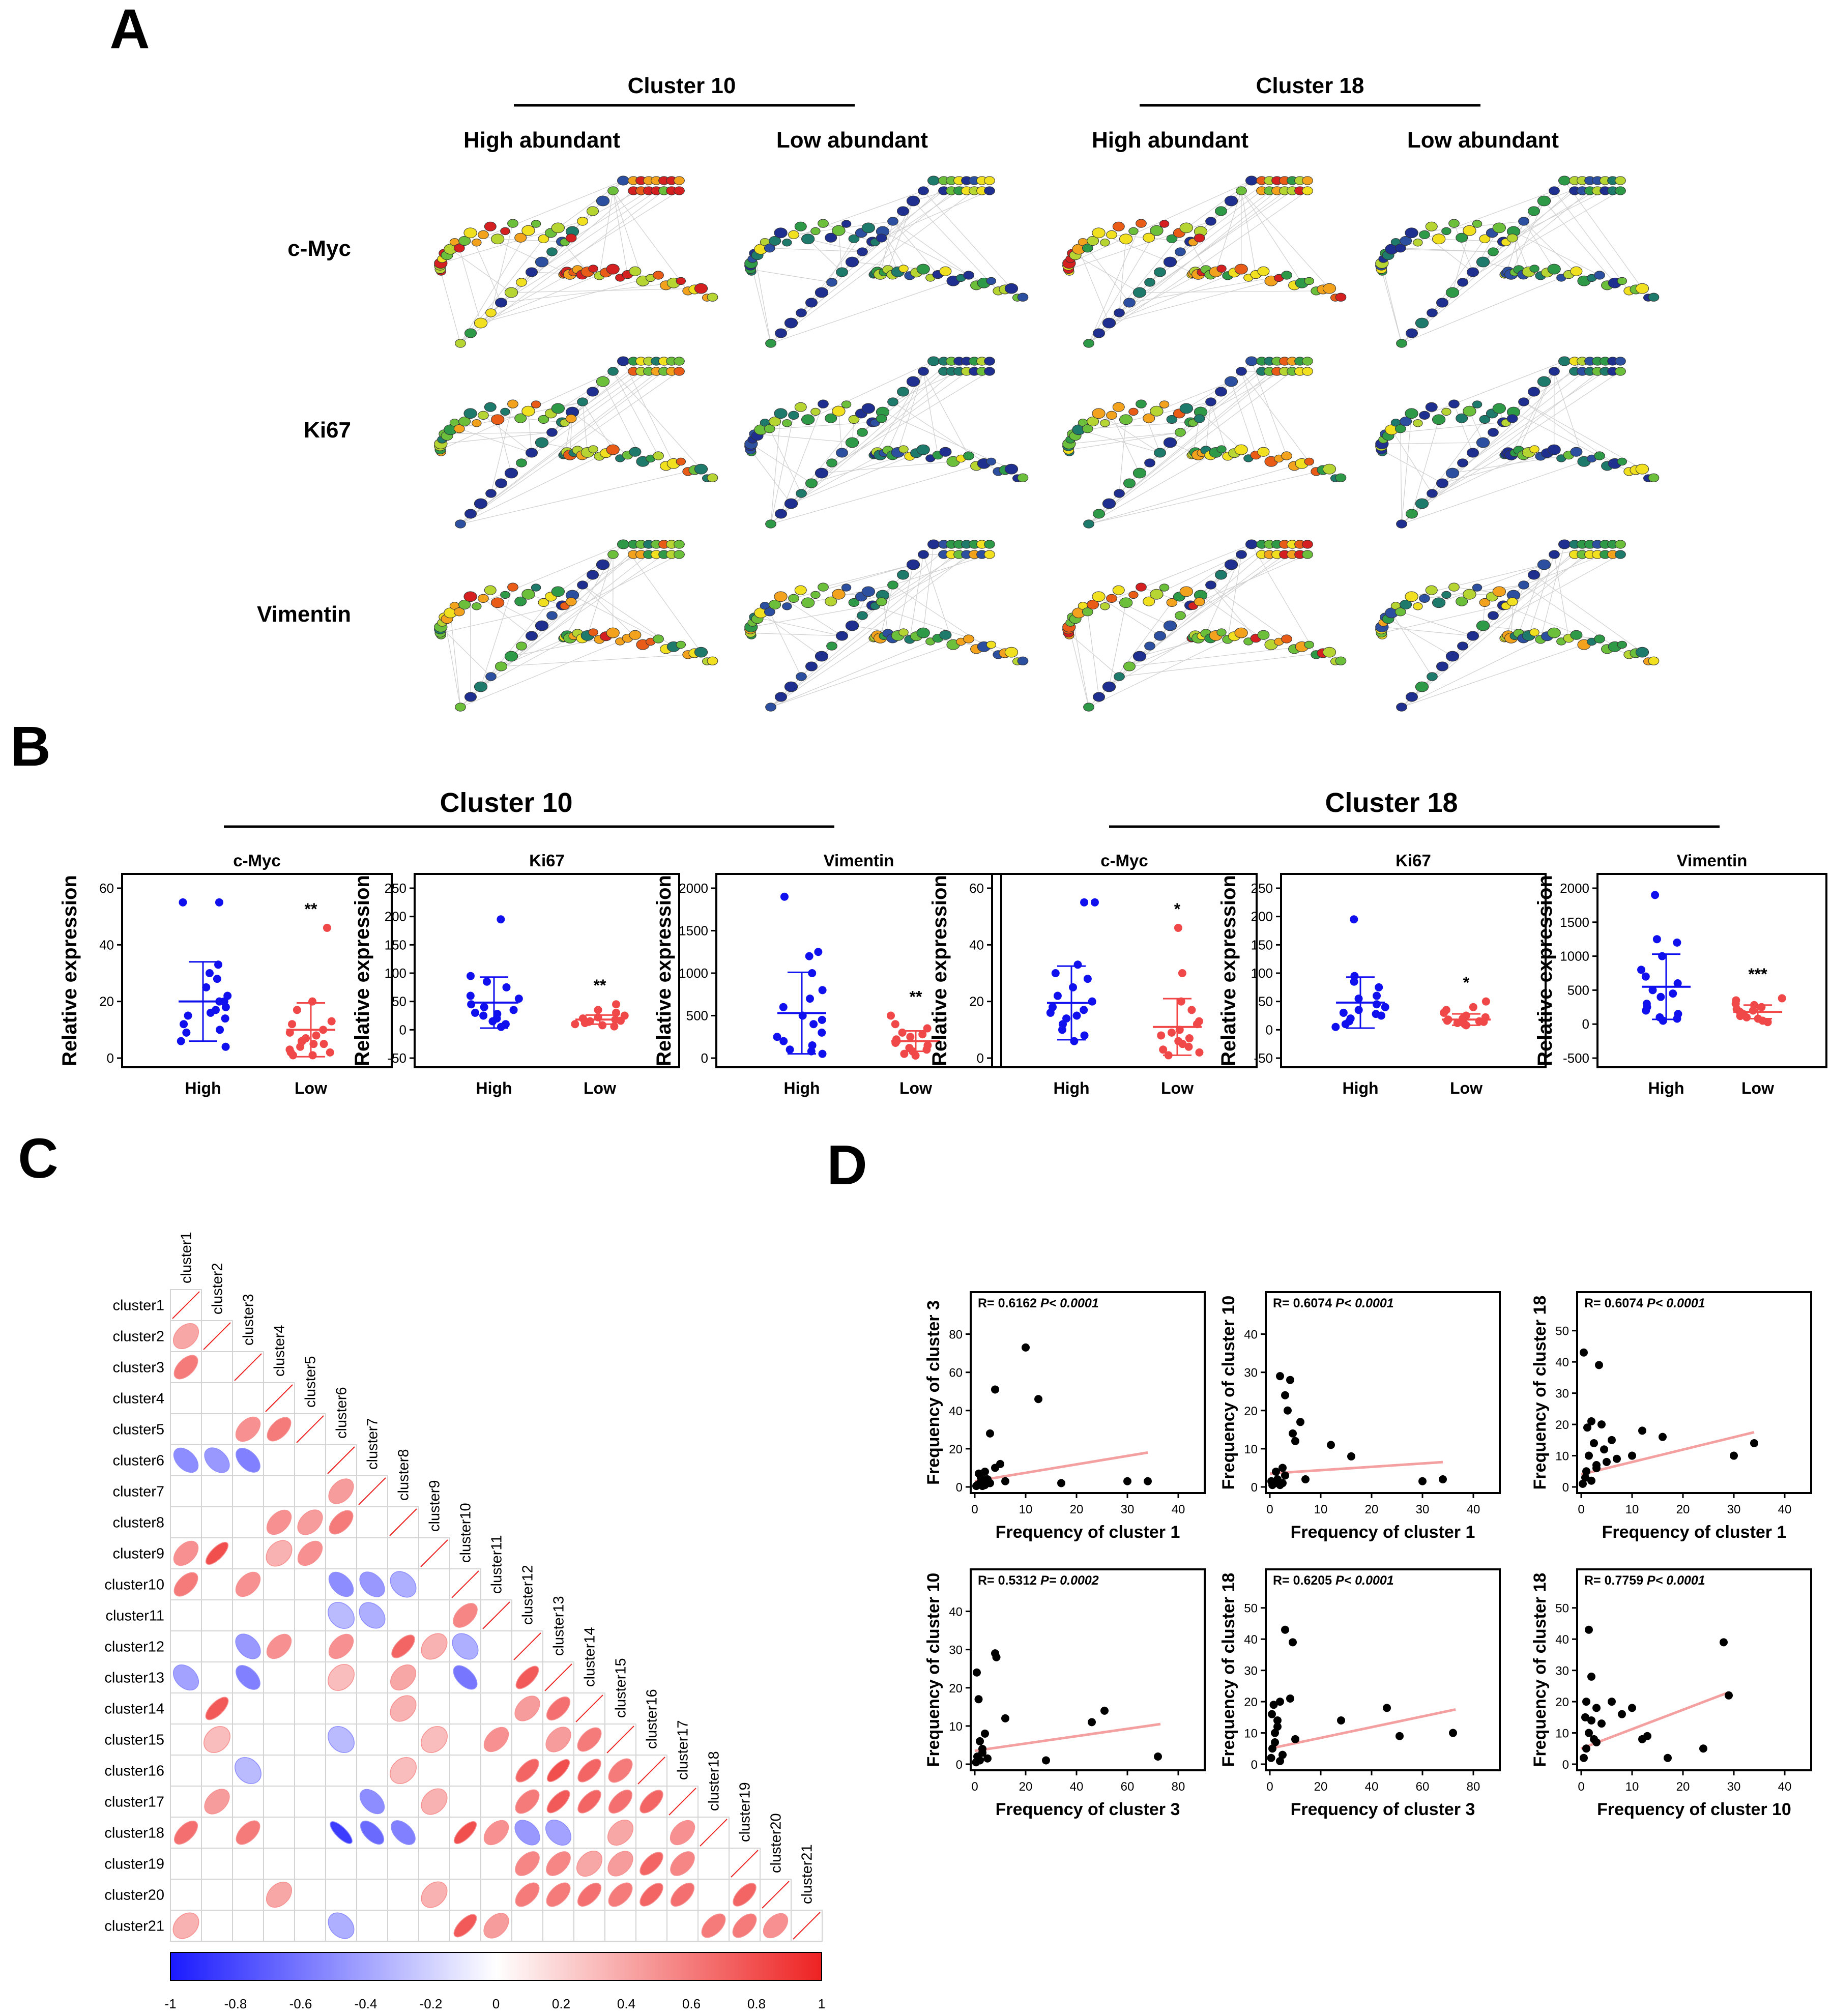 The height and width of the screenshot is (2016, 1831). What do you see at coordinates (1734, 1787) in the screenshot?
I see `x-tick-label: 30` at bounding box center [1734, 1787].